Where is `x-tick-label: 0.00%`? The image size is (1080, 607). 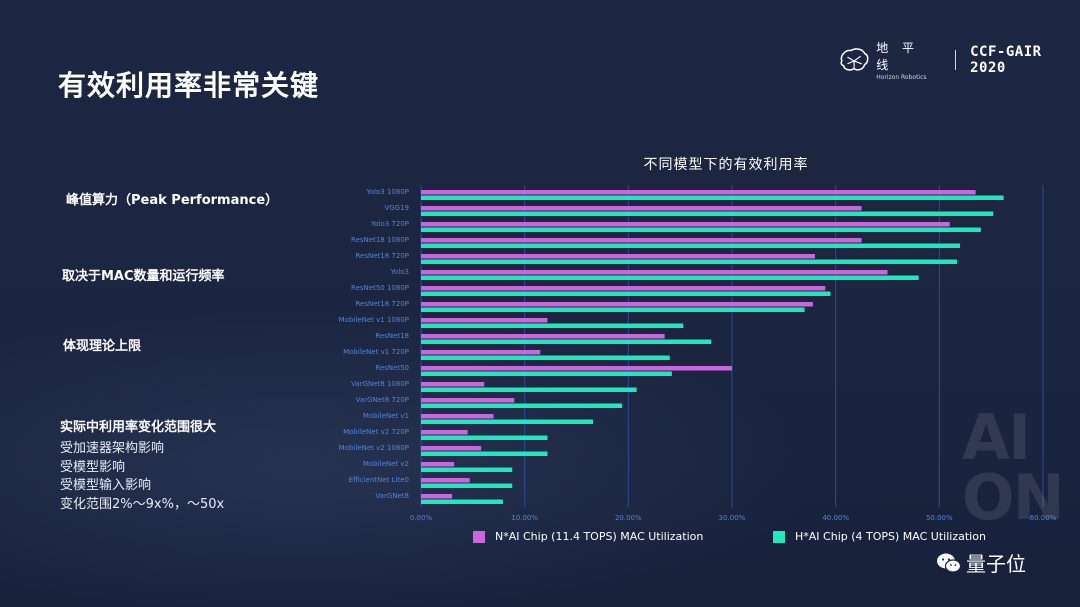
x-tick-label: 0.00% is located at coordinates (421, 517).